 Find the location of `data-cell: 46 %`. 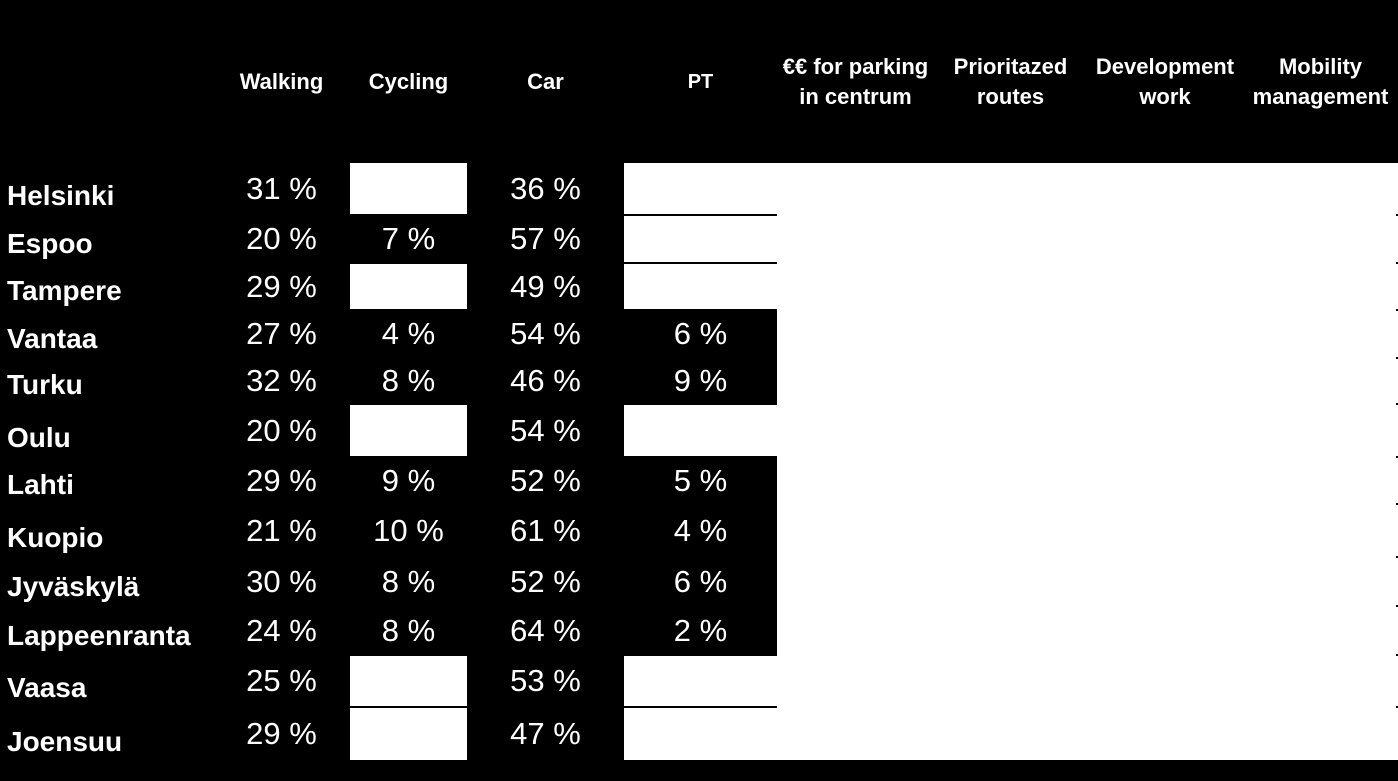

data-cell: 46 % is located at coordinates (545, 381).